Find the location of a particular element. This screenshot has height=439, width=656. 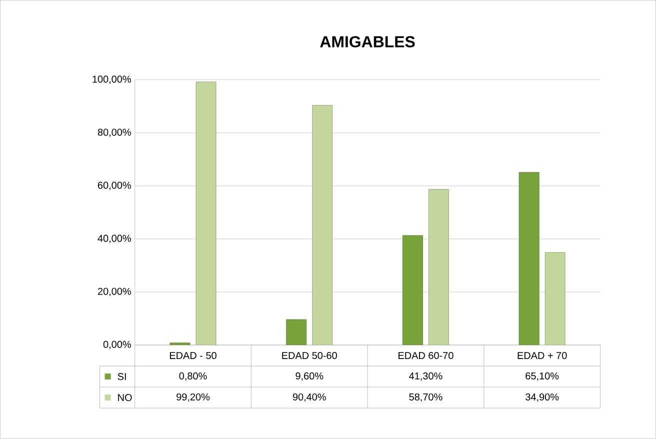

chart-title: AMIGABLES is located at coordinates (367, 42).